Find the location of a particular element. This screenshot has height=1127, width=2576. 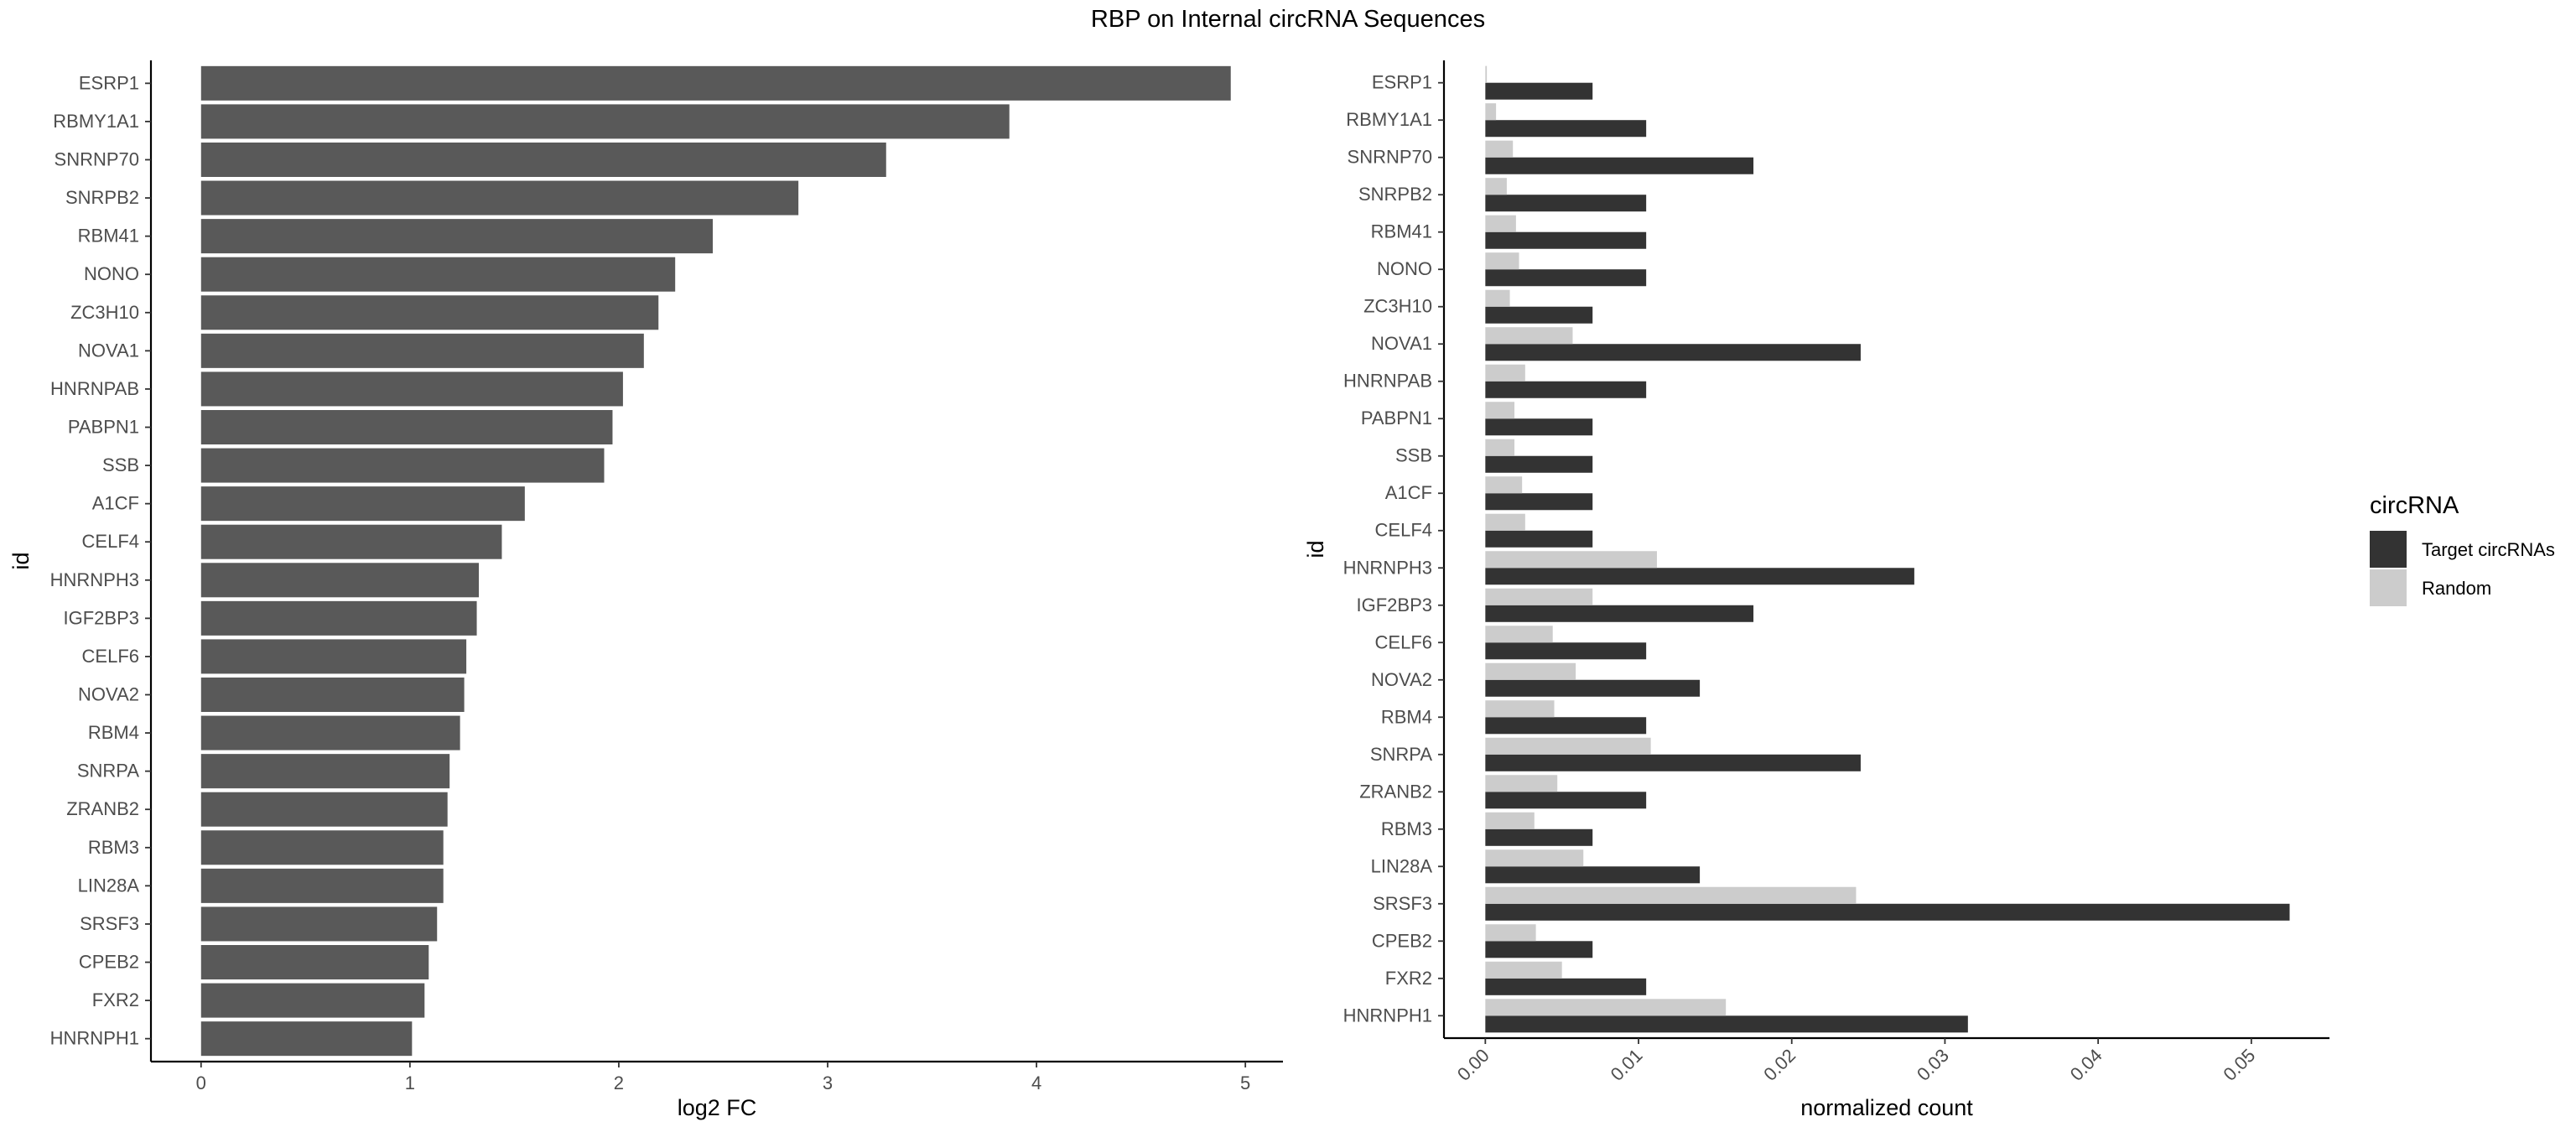

bar-zranb2 is located at coordinates (324, 809).